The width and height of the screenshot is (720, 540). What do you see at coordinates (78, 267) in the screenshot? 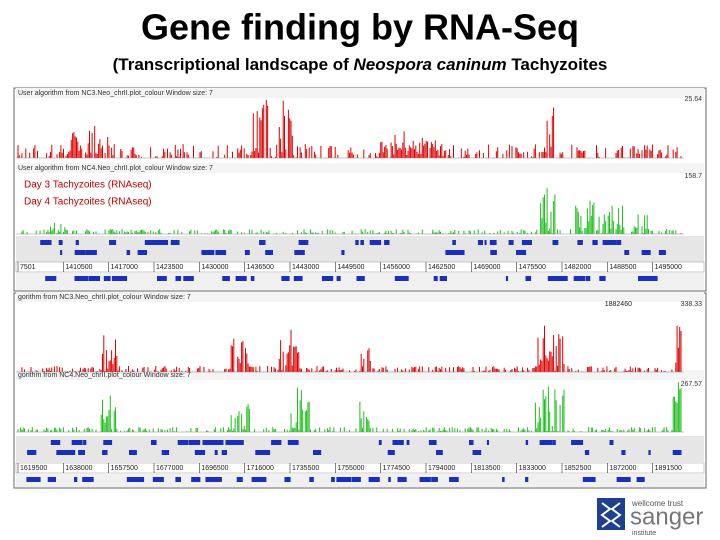
I see `ruler-label: 1410500` at bounding box center [78, 267].